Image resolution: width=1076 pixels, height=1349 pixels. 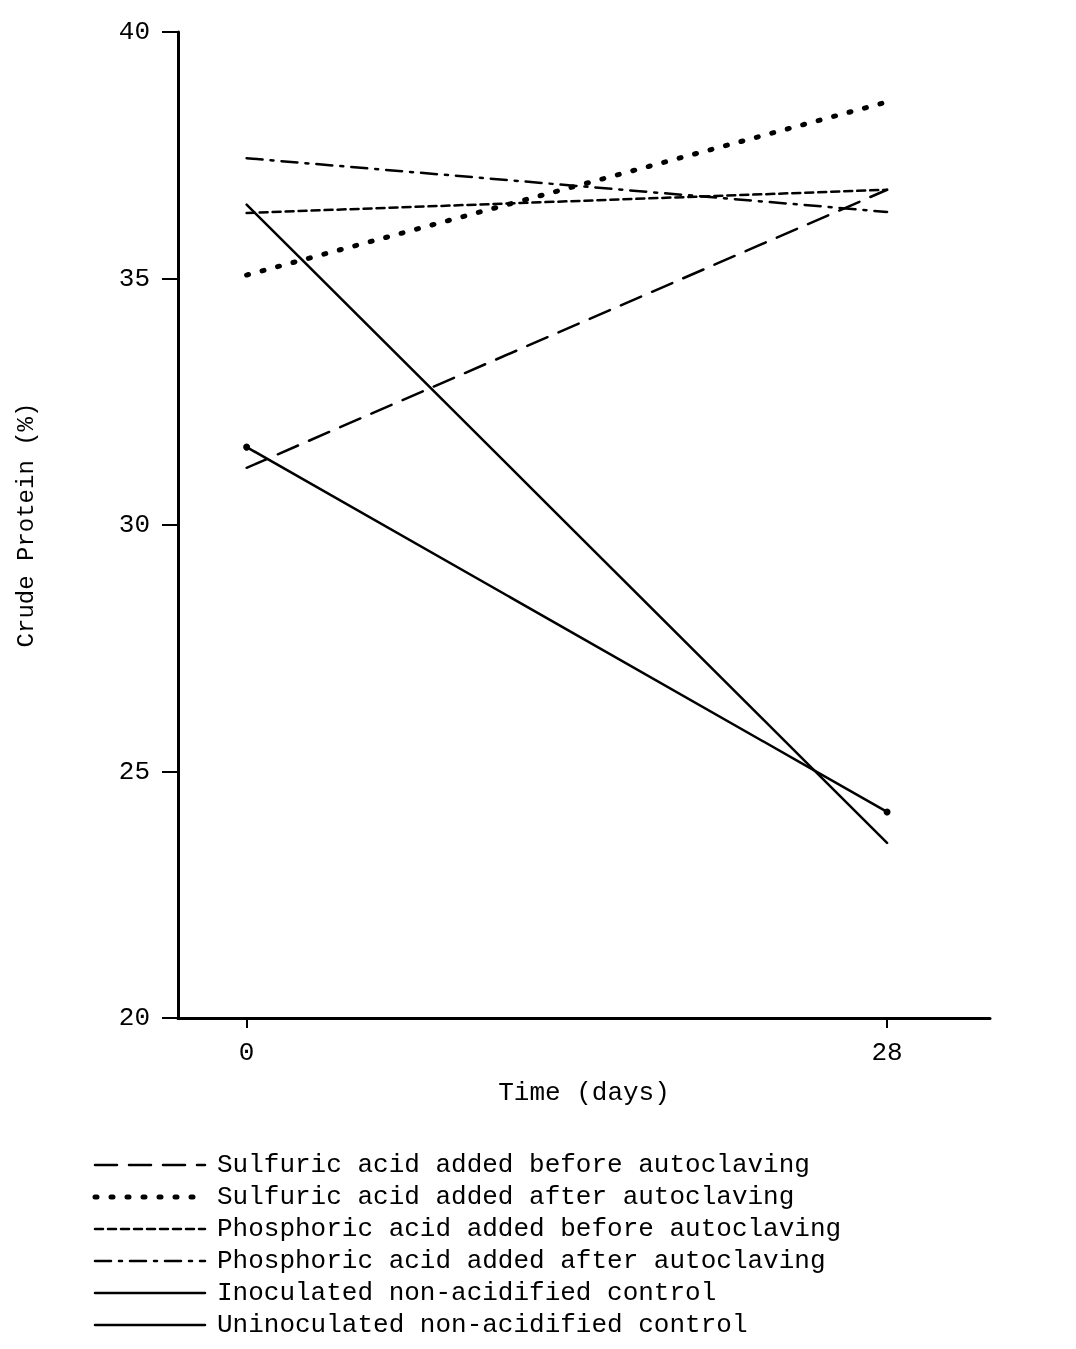 I want to click on y-axis-title: Crude Protein (%), so click(x=26, y=525).